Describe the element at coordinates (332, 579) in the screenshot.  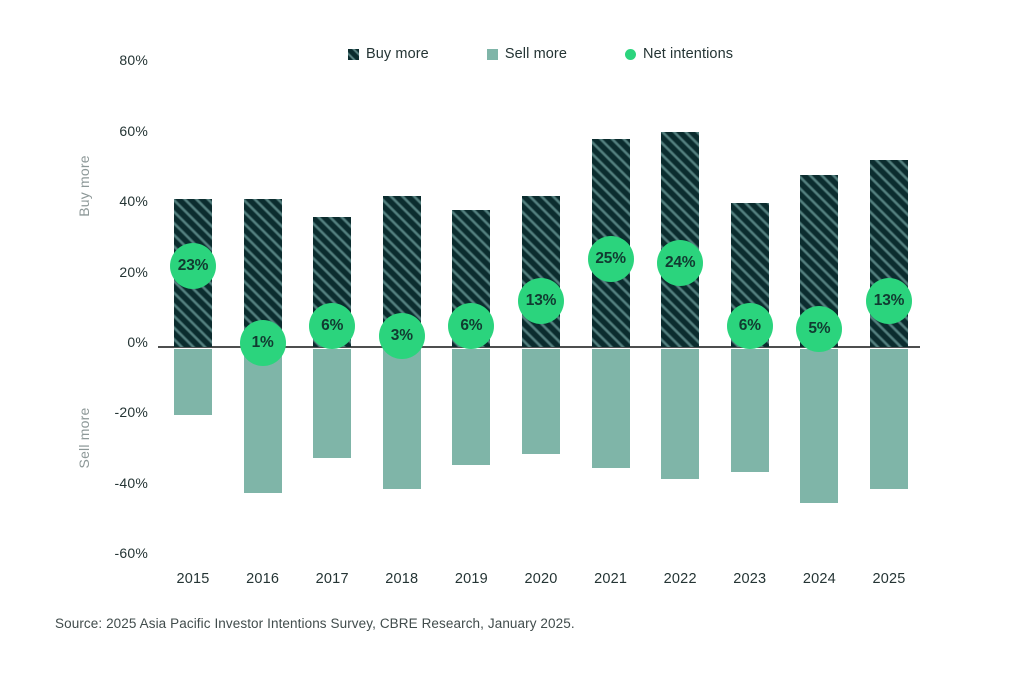
I see `x-axis-label-2017: 2017` at that location.